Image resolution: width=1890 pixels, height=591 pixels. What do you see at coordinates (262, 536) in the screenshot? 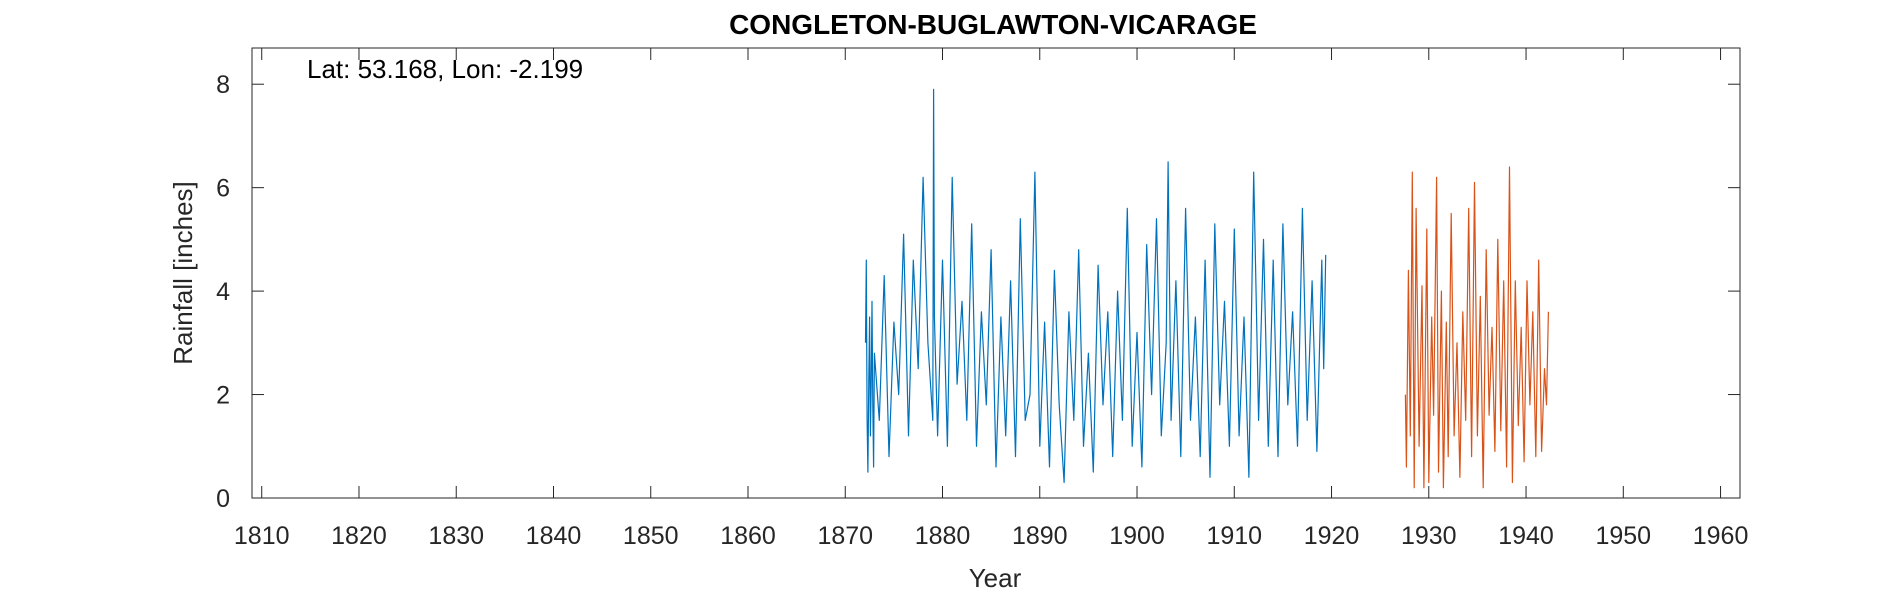
I see `x-tick-label: 1810` at bounding box center [262, 536].